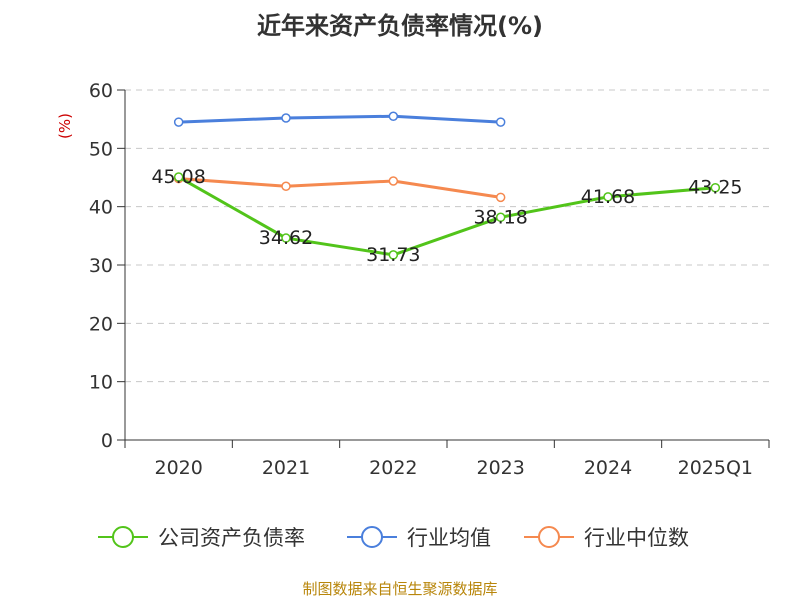  I want to click on x-tick-label: 2020, so click(178, 468).